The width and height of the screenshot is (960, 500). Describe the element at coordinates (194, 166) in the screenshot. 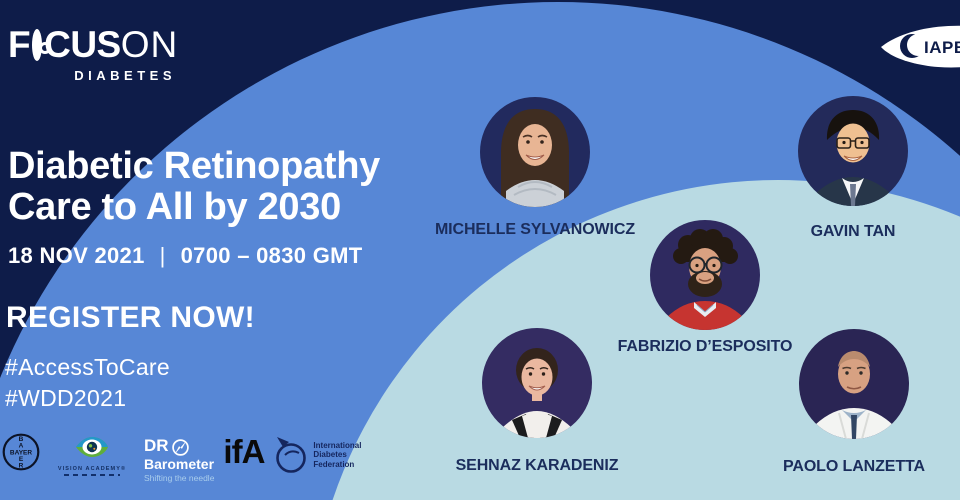

I see `event-title-line1: Diabetic Retinopathy` at that location.